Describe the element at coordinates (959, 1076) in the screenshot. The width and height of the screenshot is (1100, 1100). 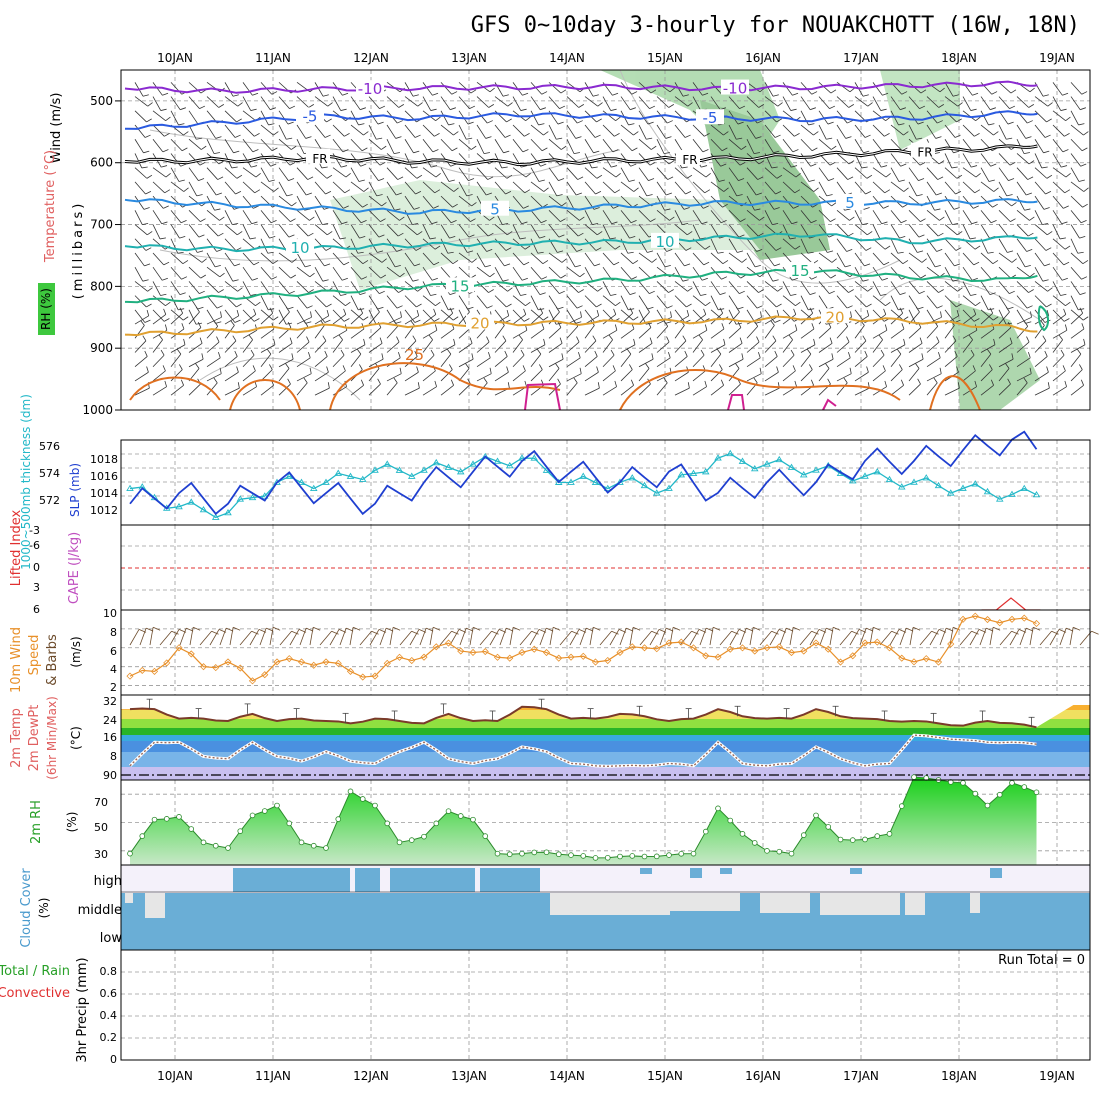
I see `bottom-time-label: 18JAN` at that location.